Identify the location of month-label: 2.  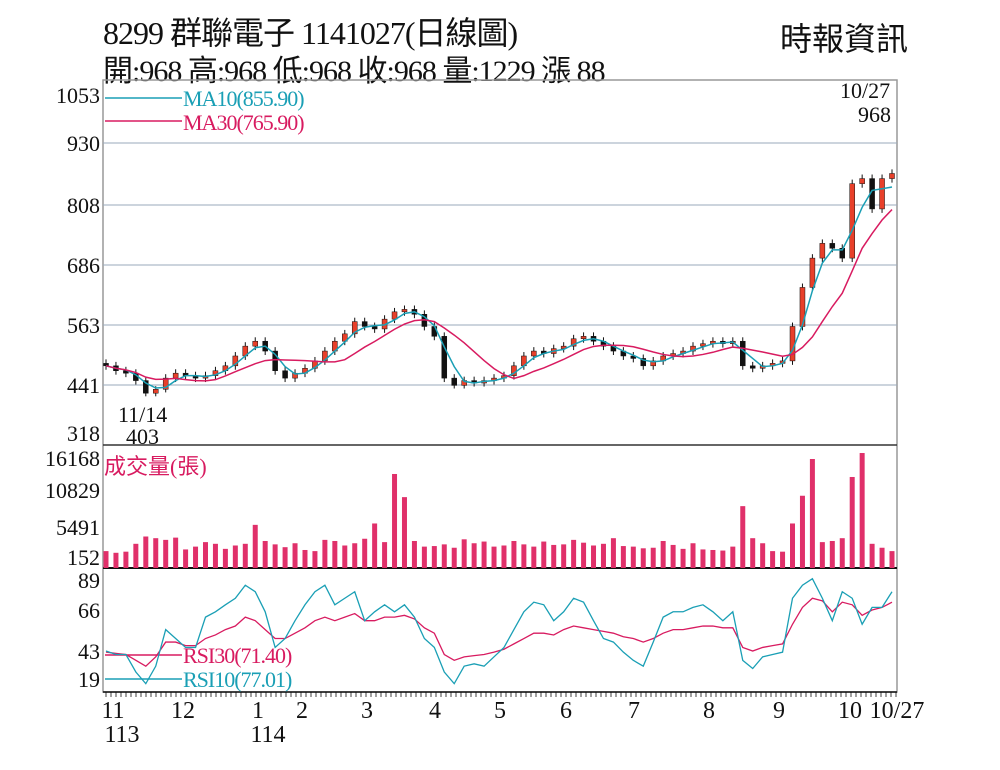
(302, 711).